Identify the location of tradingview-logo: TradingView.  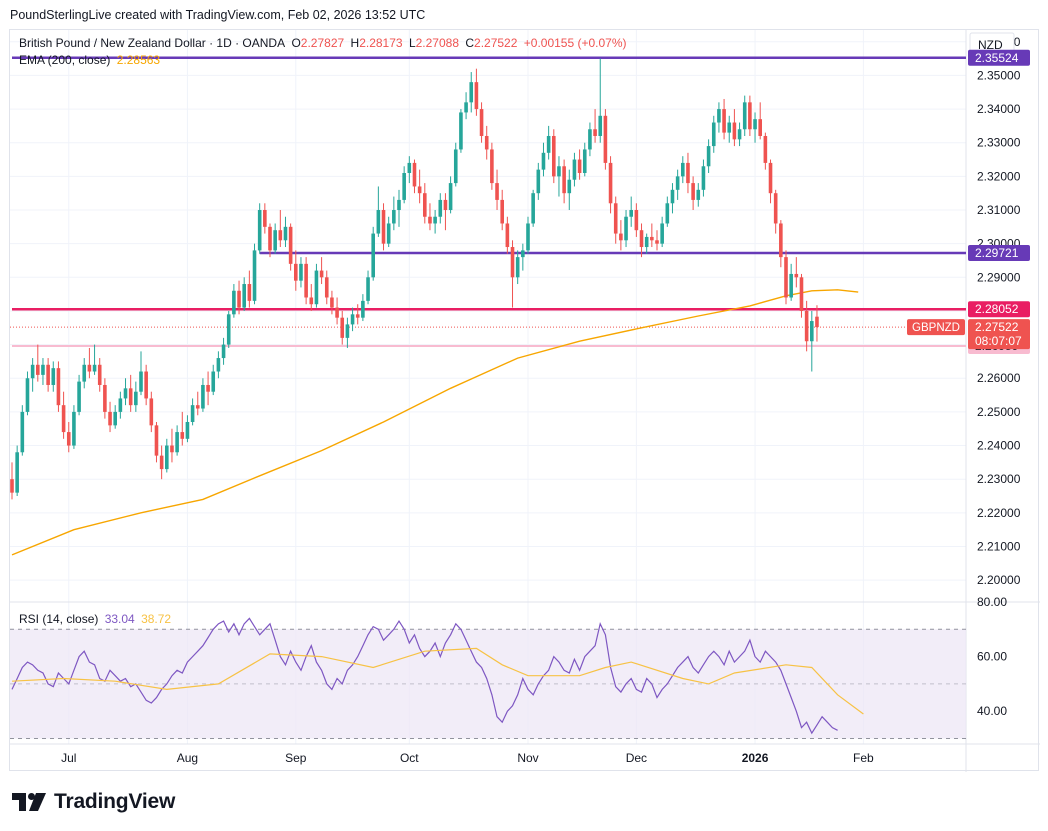
(93, 802).